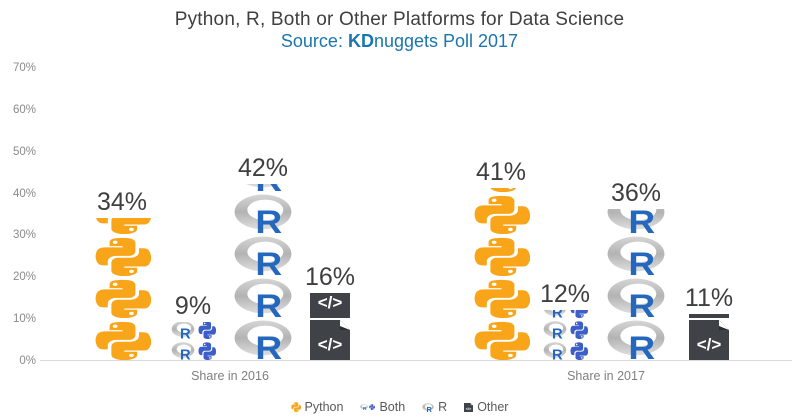 This screenshot has width=799, height=417. What do you see at coordinates (122, 202) in the screenshot?
I see `bar-value-label: 34%` at bounding box center [122, 202].